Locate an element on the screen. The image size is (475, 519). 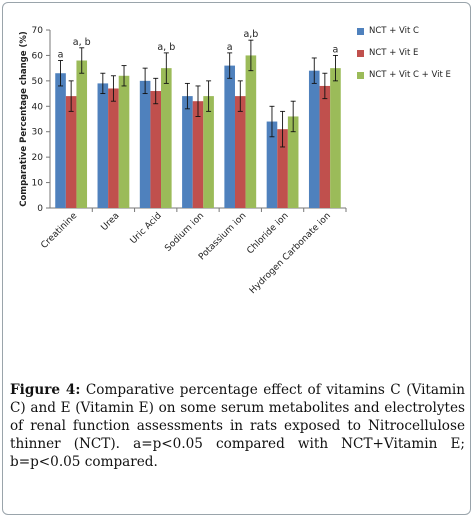
y-tick-label: 10 is located at coordinates (38, 184).